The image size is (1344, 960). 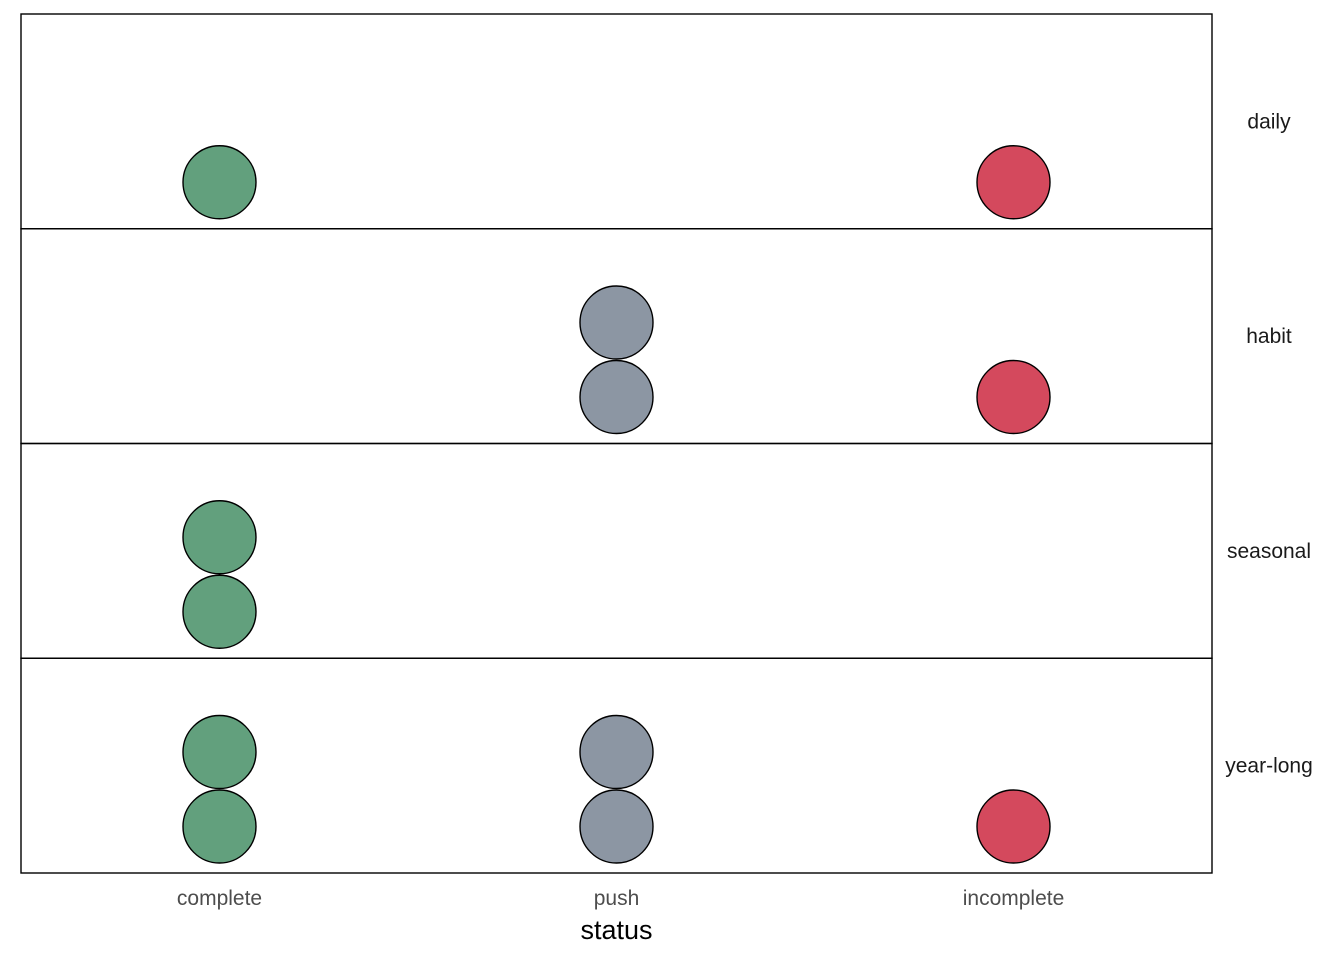 I want to click on facet-label-seasonal: seasonal, so click(x=1269, y=551).